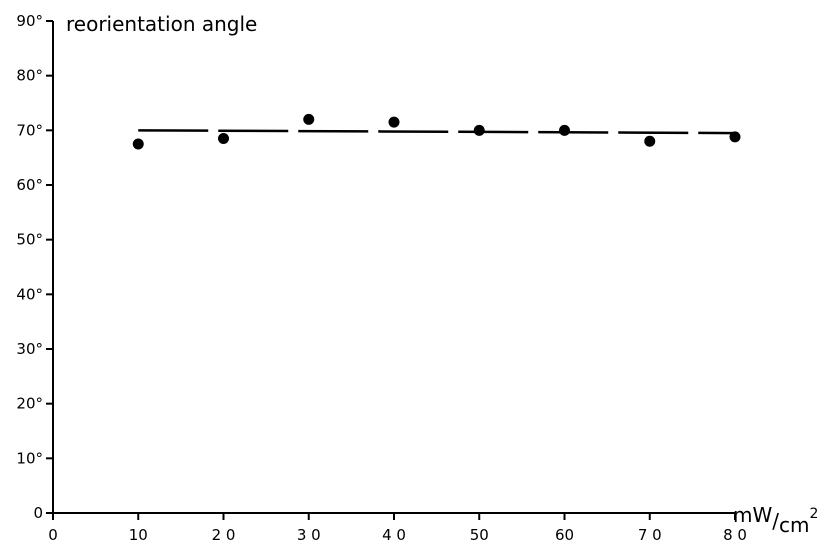  I want to click on x-tick-label: 10, so click(138, 535).